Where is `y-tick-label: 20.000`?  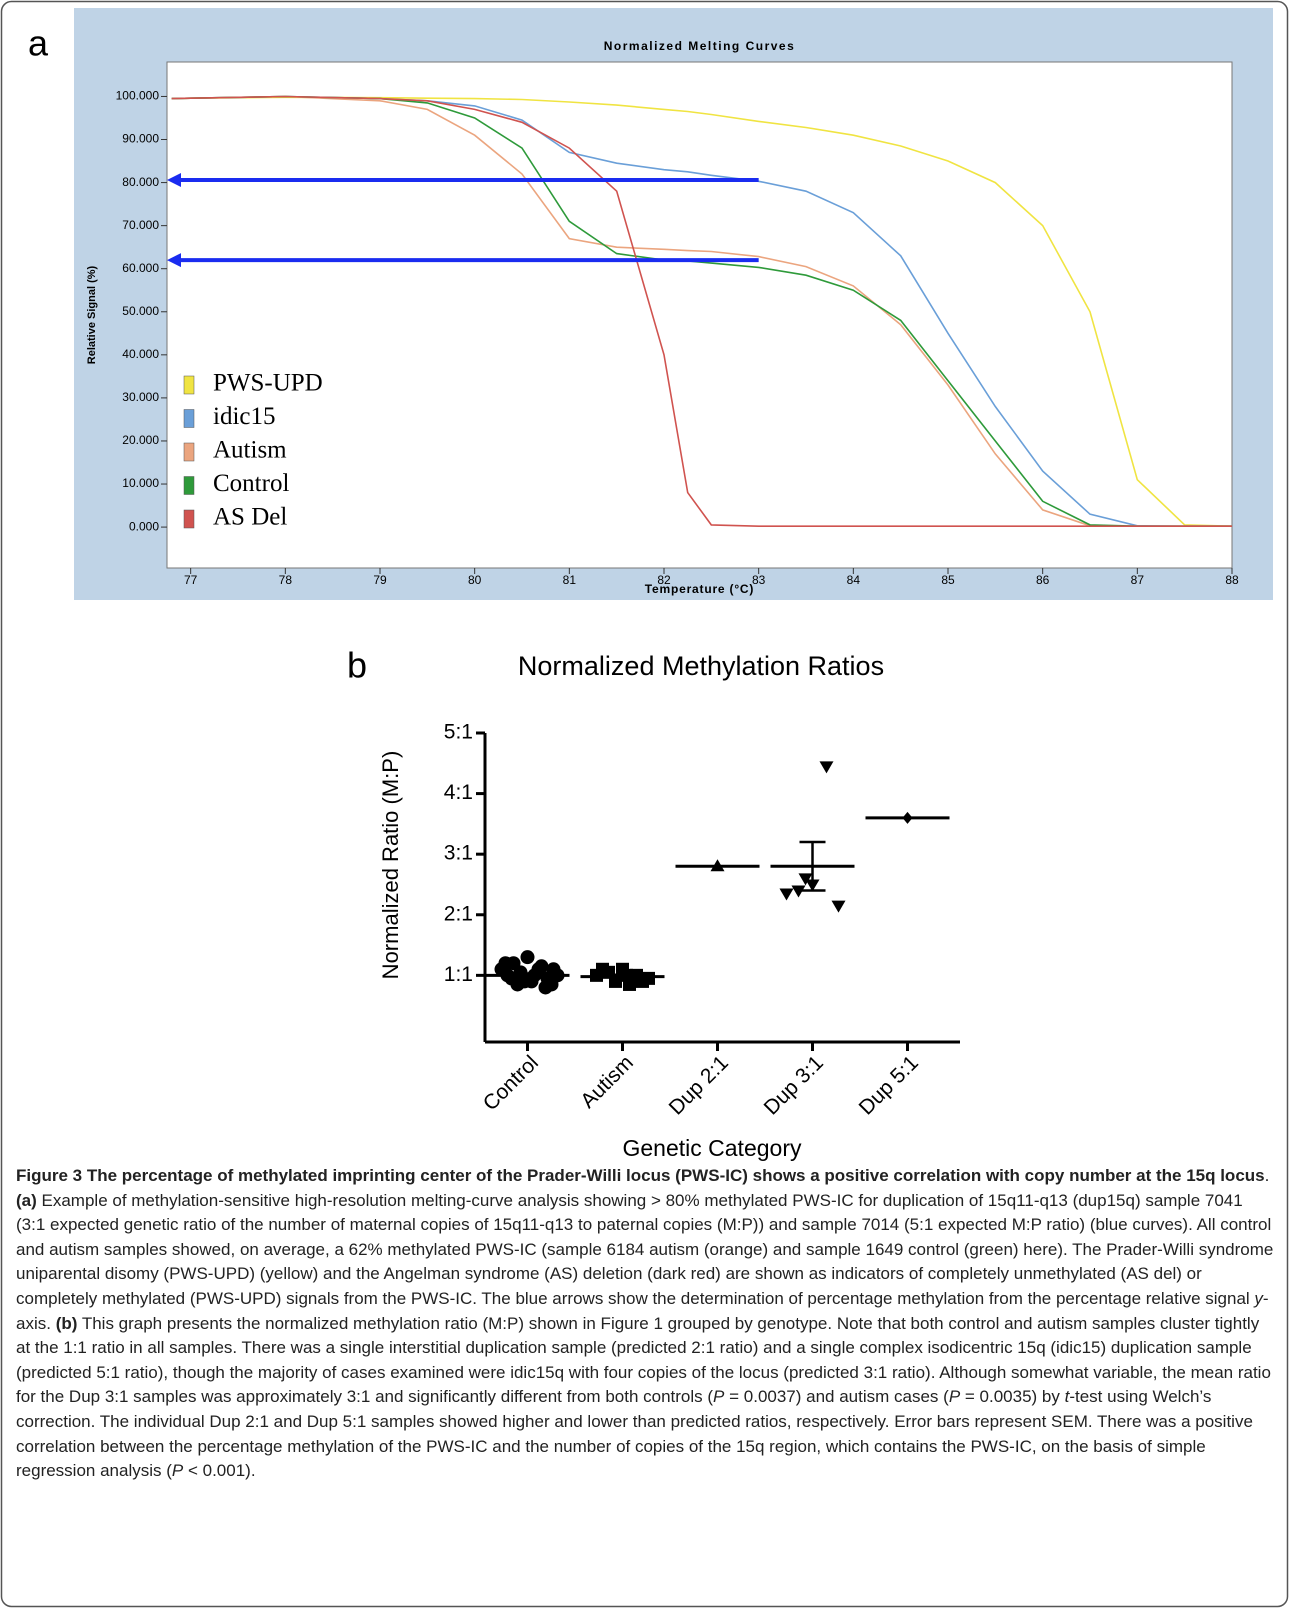
y-tick-label: 20.000 is located at coordinates (140, 440).